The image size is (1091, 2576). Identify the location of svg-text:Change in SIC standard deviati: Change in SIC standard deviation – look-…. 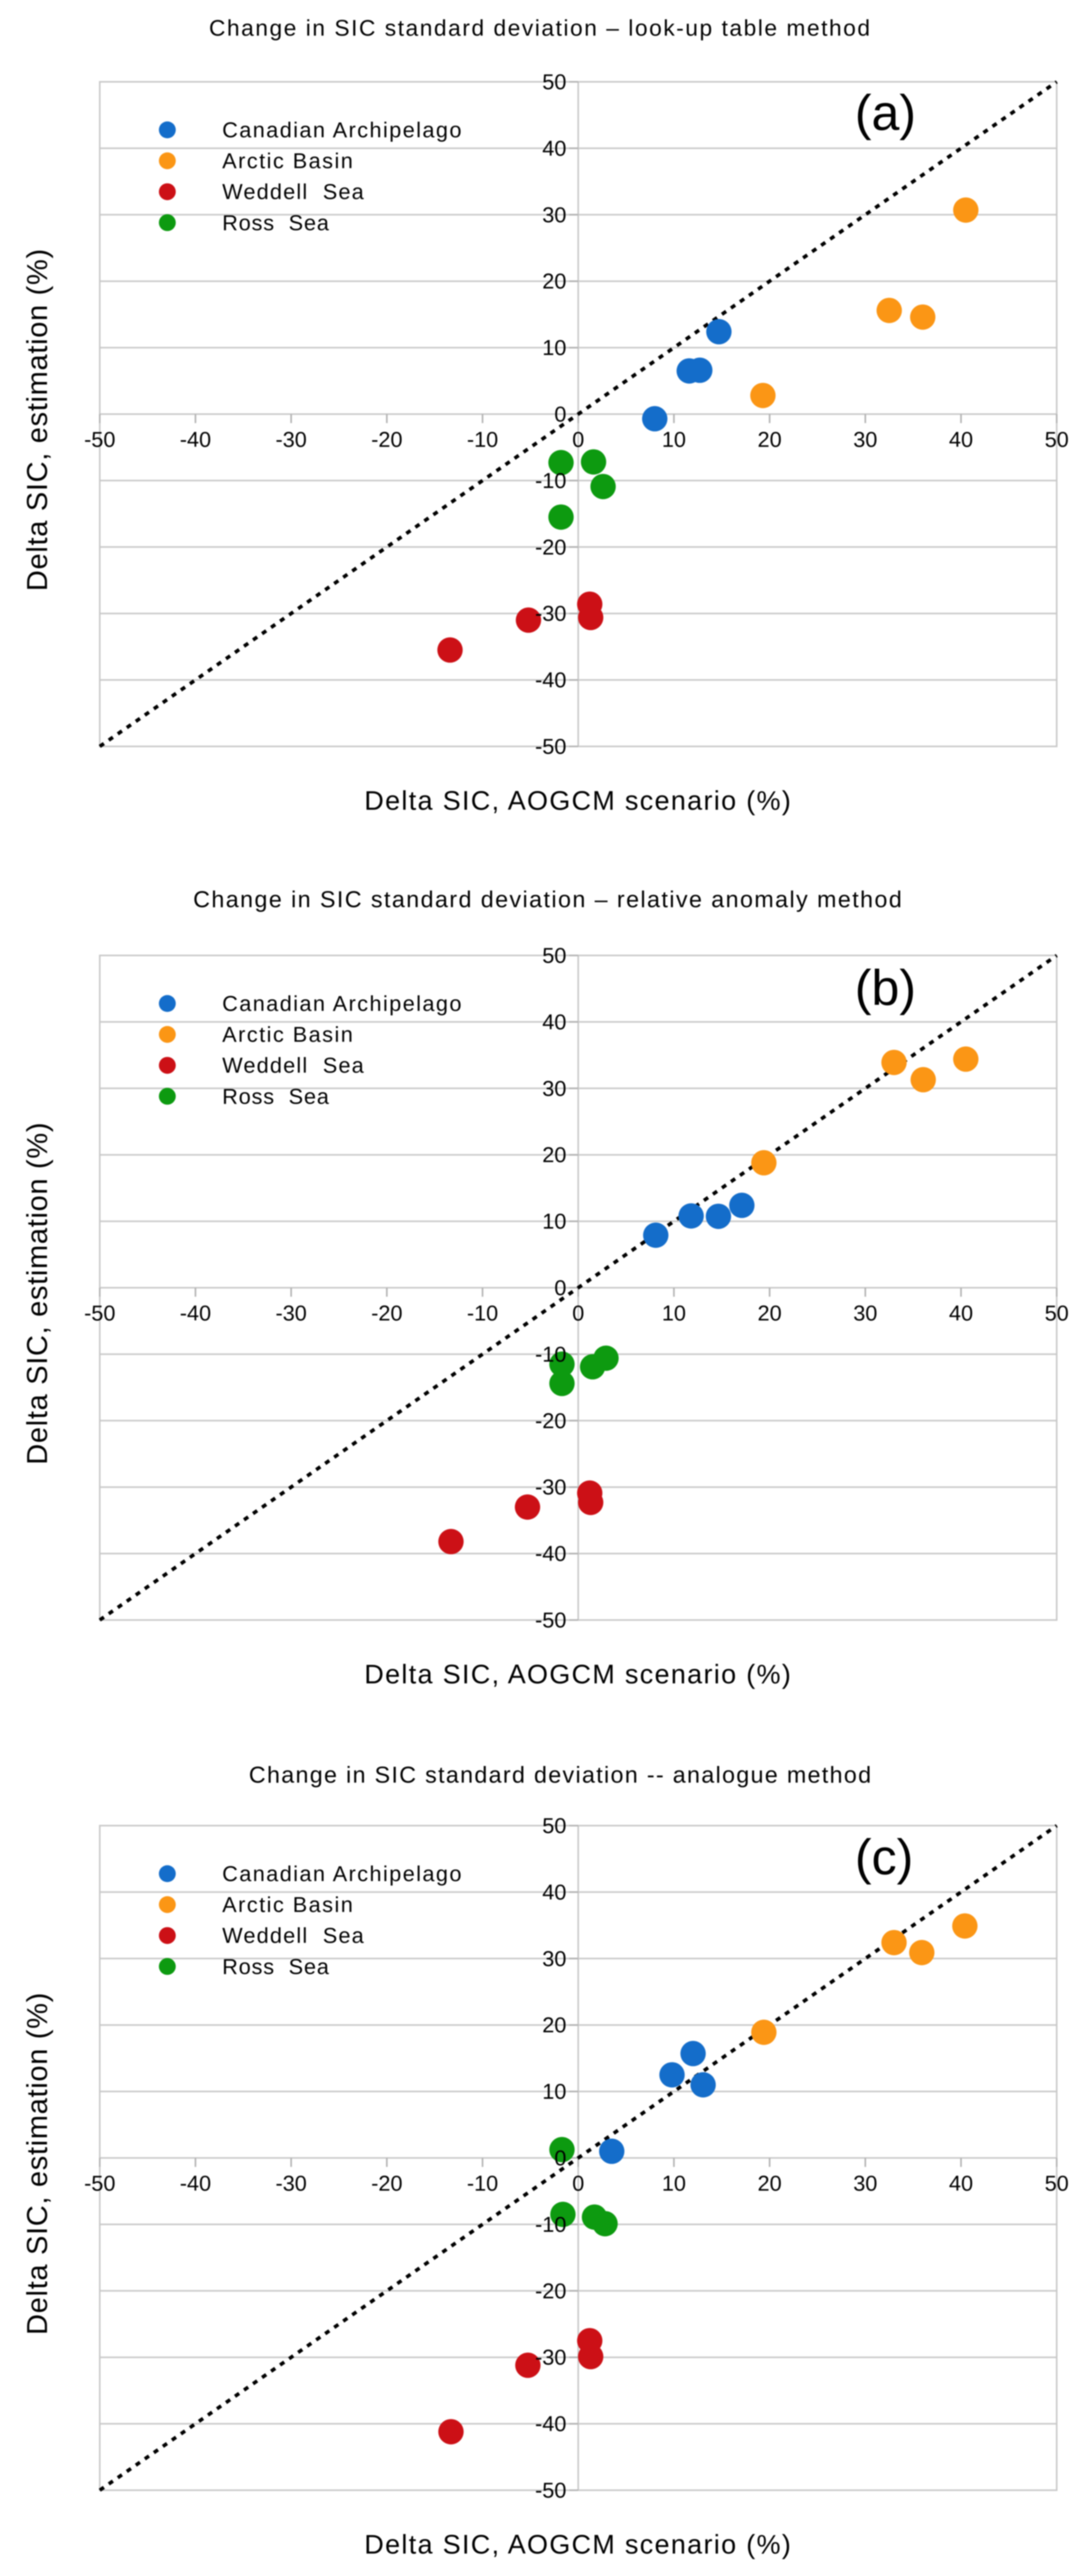
(540, 28).